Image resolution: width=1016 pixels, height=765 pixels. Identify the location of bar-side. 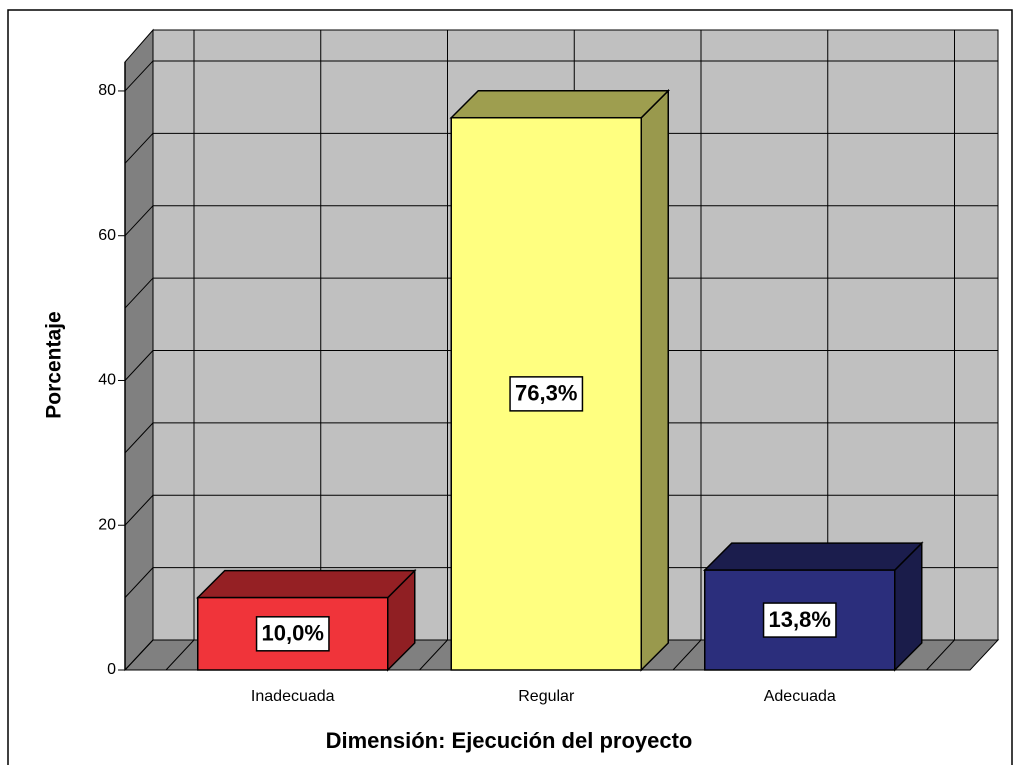
(654, 380).